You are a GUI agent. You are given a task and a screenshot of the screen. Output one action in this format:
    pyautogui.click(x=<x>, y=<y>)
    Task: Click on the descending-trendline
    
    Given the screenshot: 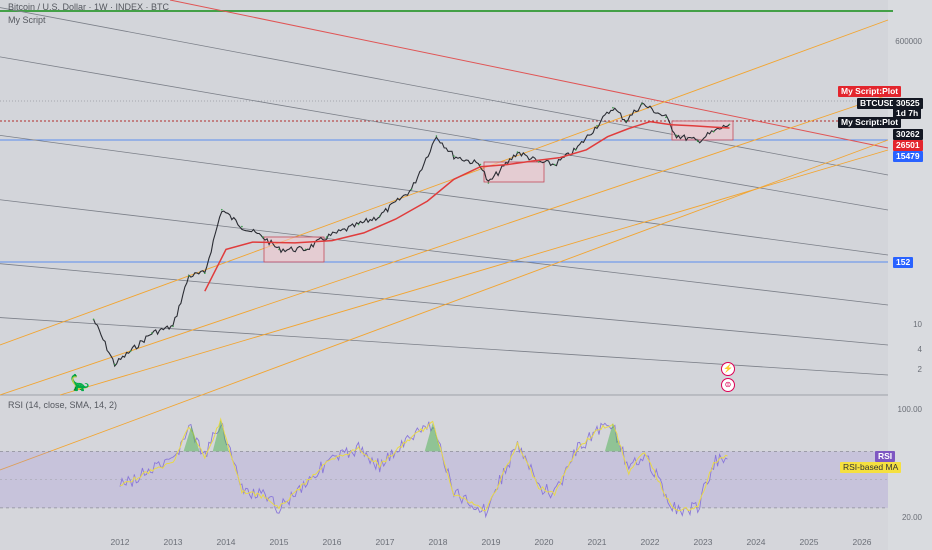 What is the action you would take?
    pyautogui.click(x=444, y=304)
    